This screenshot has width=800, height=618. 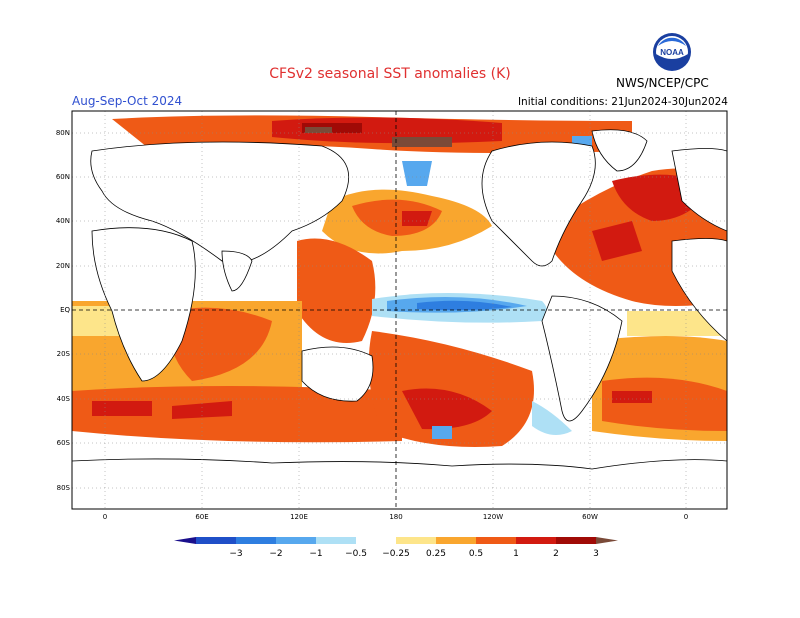 I want to click on lat-label: 20N, so click(x=63, y=266).